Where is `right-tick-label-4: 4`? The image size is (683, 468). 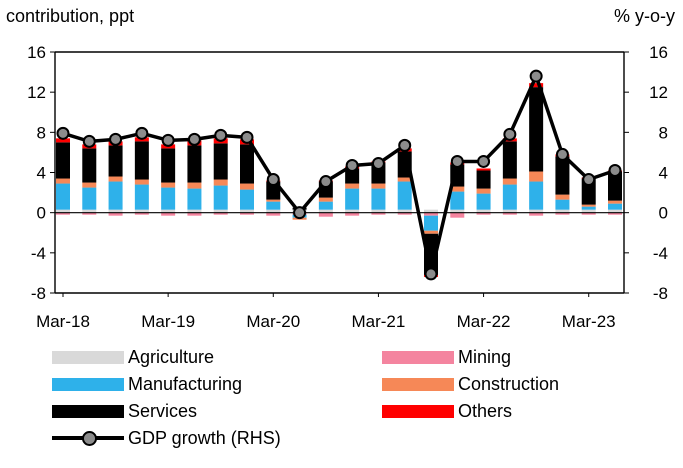 right-tick-label-4: 4 is located at coordinates (663, 173).